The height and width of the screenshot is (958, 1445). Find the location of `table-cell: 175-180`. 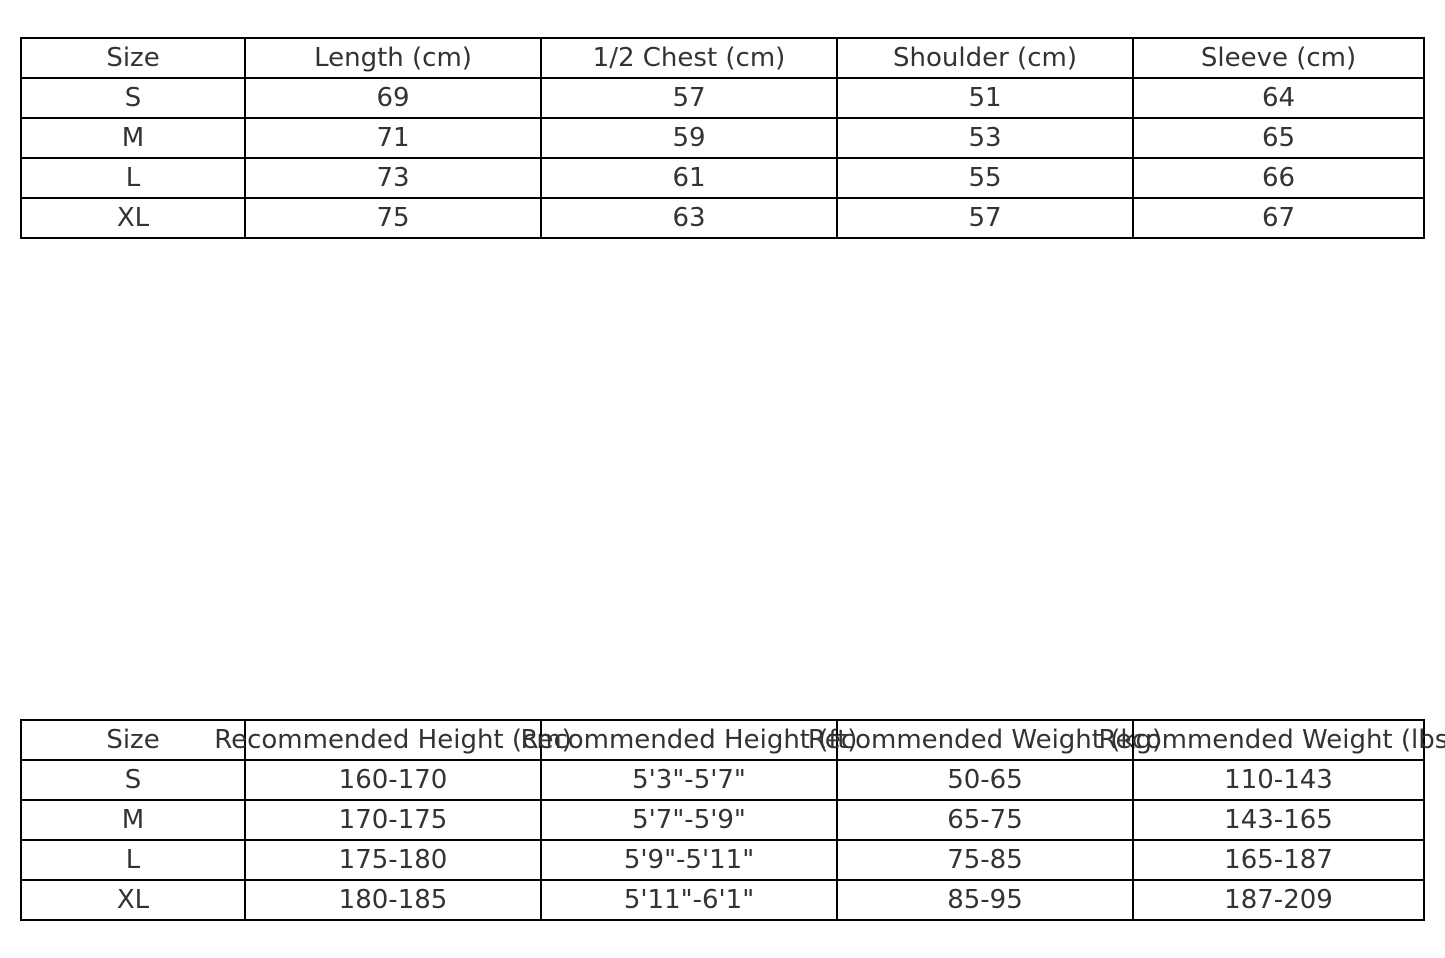

table-cell: 175-180 is located at coordinates (392, 860).